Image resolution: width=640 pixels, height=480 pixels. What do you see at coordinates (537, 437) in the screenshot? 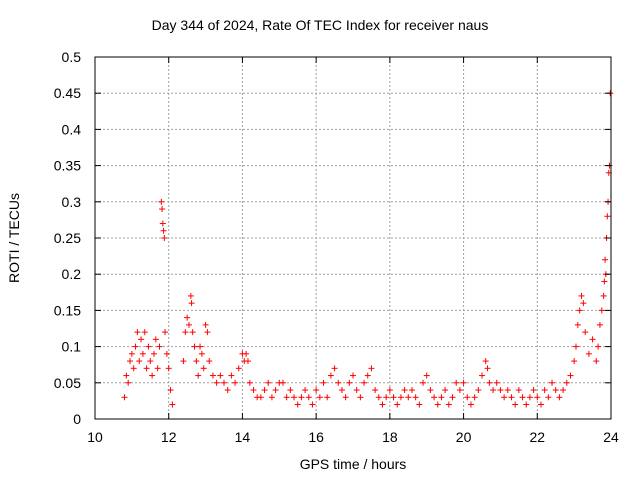
I see `x-tick-label: 22` at bounding box center [537, 437].